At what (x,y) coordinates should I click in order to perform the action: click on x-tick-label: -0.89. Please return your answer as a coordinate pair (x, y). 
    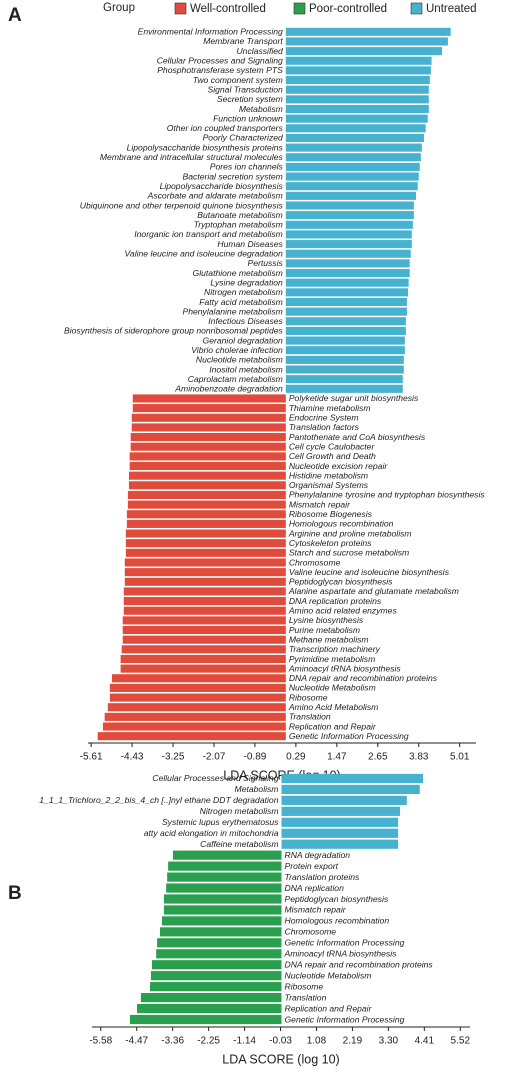
    Looking at the image, I should click on (255, 757).